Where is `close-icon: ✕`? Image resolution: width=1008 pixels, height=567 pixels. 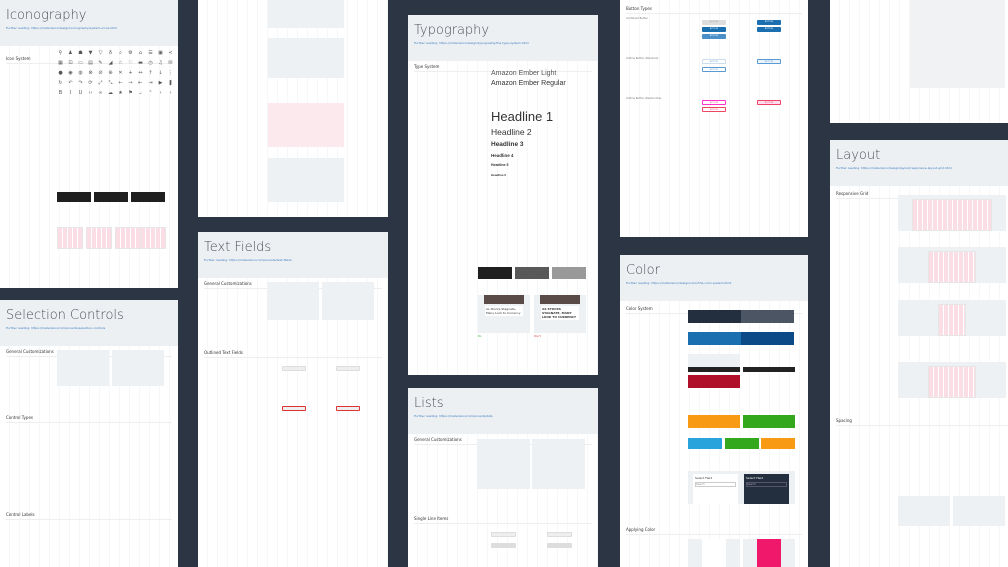 close-icon: ✕ is located at coordinates (120, 73).